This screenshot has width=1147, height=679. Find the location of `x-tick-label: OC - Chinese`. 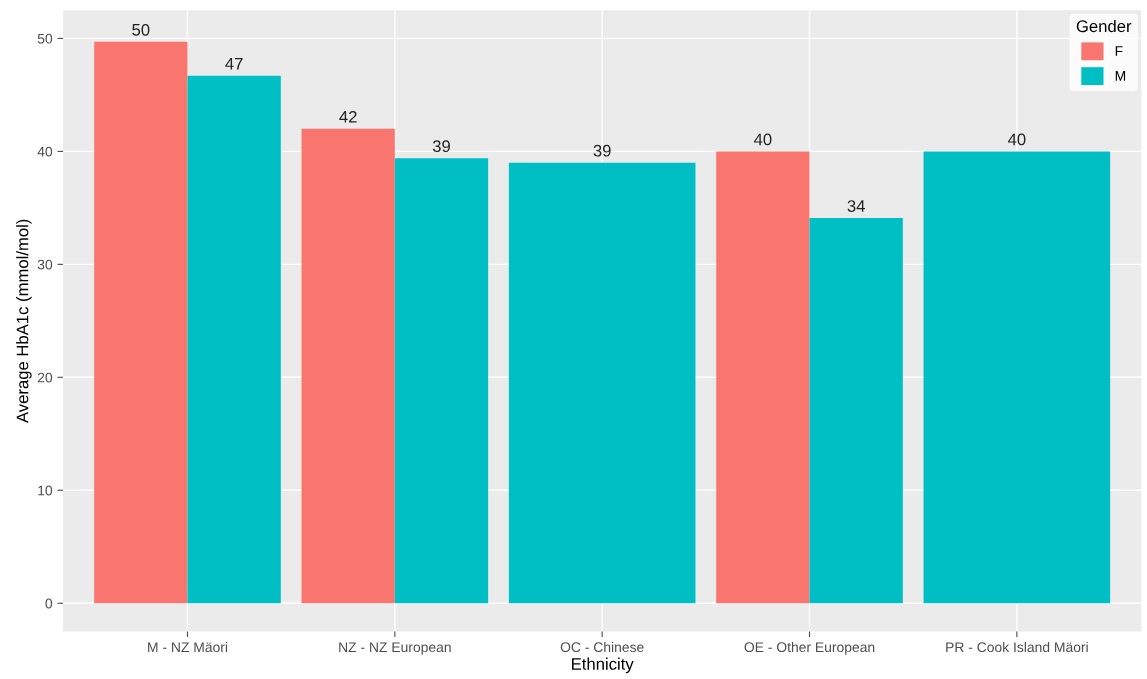

x-tick-label: OC - Chinese is located at coordinates (602, 647).